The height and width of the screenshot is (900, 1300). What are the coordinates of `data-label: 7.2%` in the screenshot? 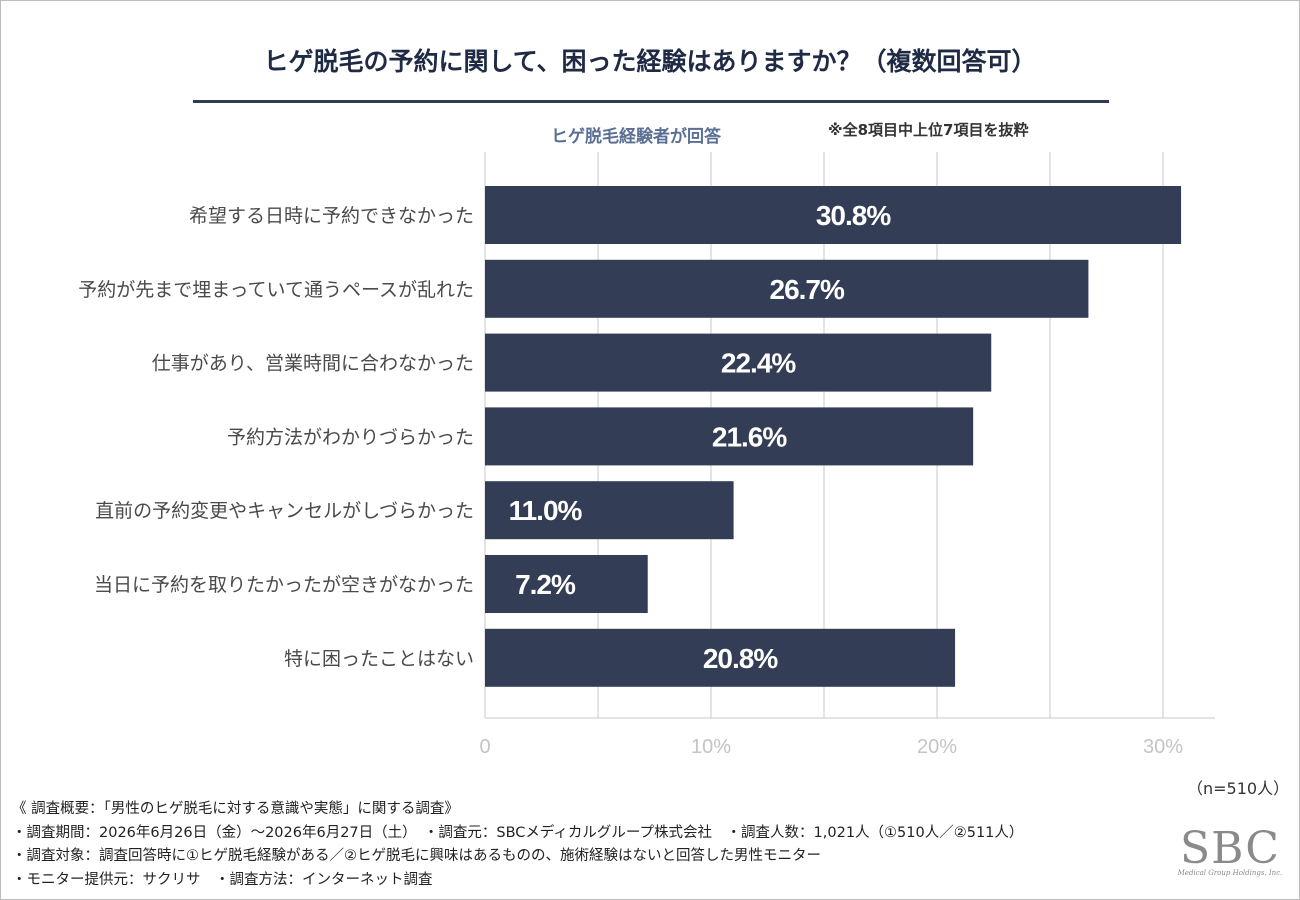 It's located at (545, 584).